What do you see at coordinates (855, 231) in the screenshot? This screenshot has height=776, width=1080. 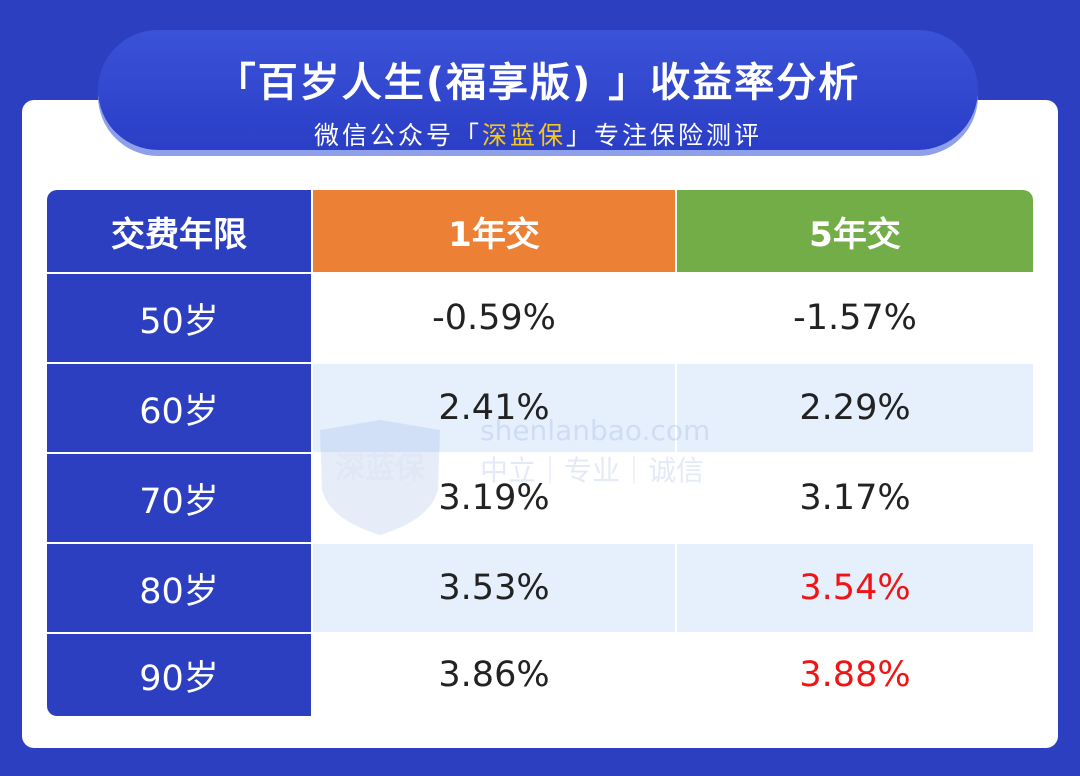 I see `column-header: 5年交` at bounding box center [855, 231].